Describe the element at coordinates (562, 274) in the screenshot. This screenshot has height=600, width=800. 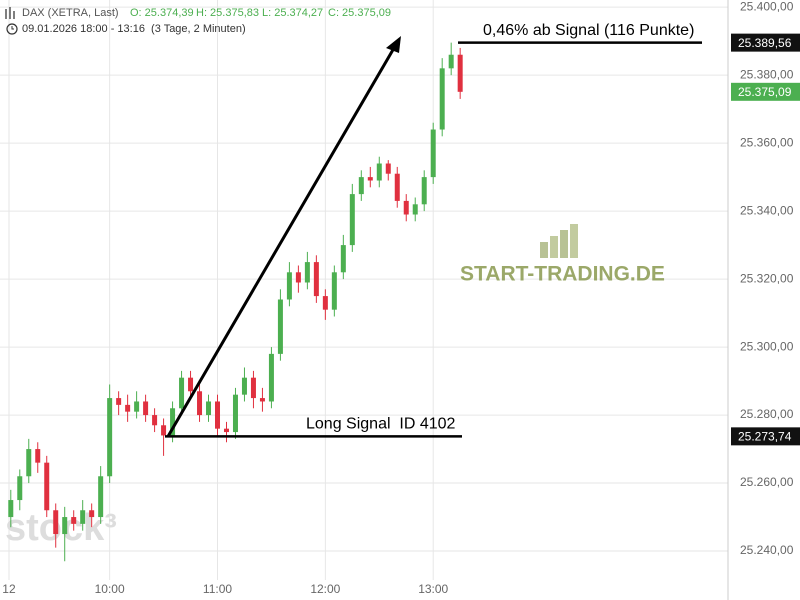
I see `watermark: START-TRADING.DE` at that location.